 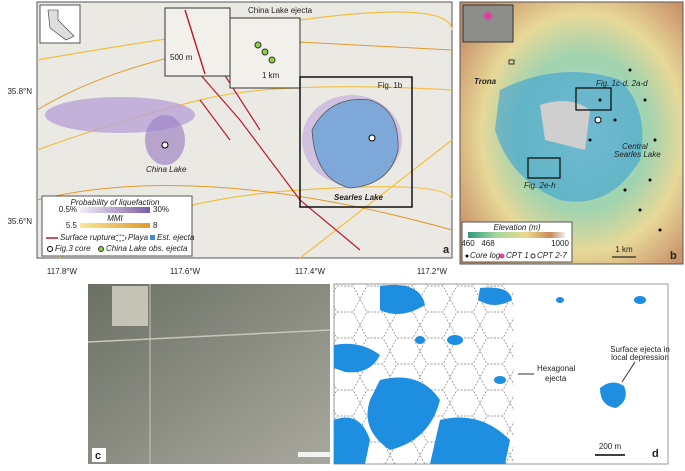 What do you see at coordinates (322, 454) in the screenshot?
I see `scale-bar` at bounding box center [322, 454].